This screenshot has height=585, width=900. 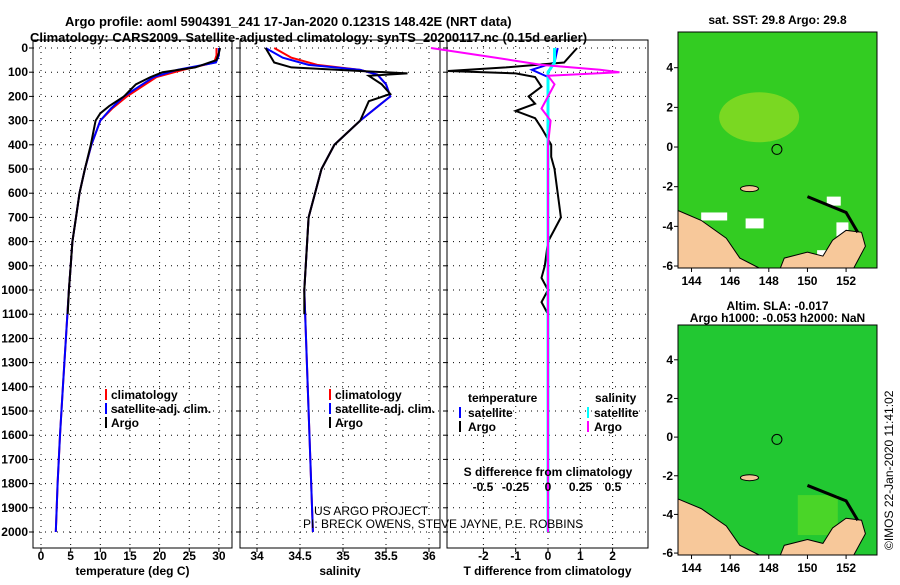 What do you see at coordinates (190, 556) in the screenshot?
I see `x-tick-label: 25` at bounding box center [190, 556].